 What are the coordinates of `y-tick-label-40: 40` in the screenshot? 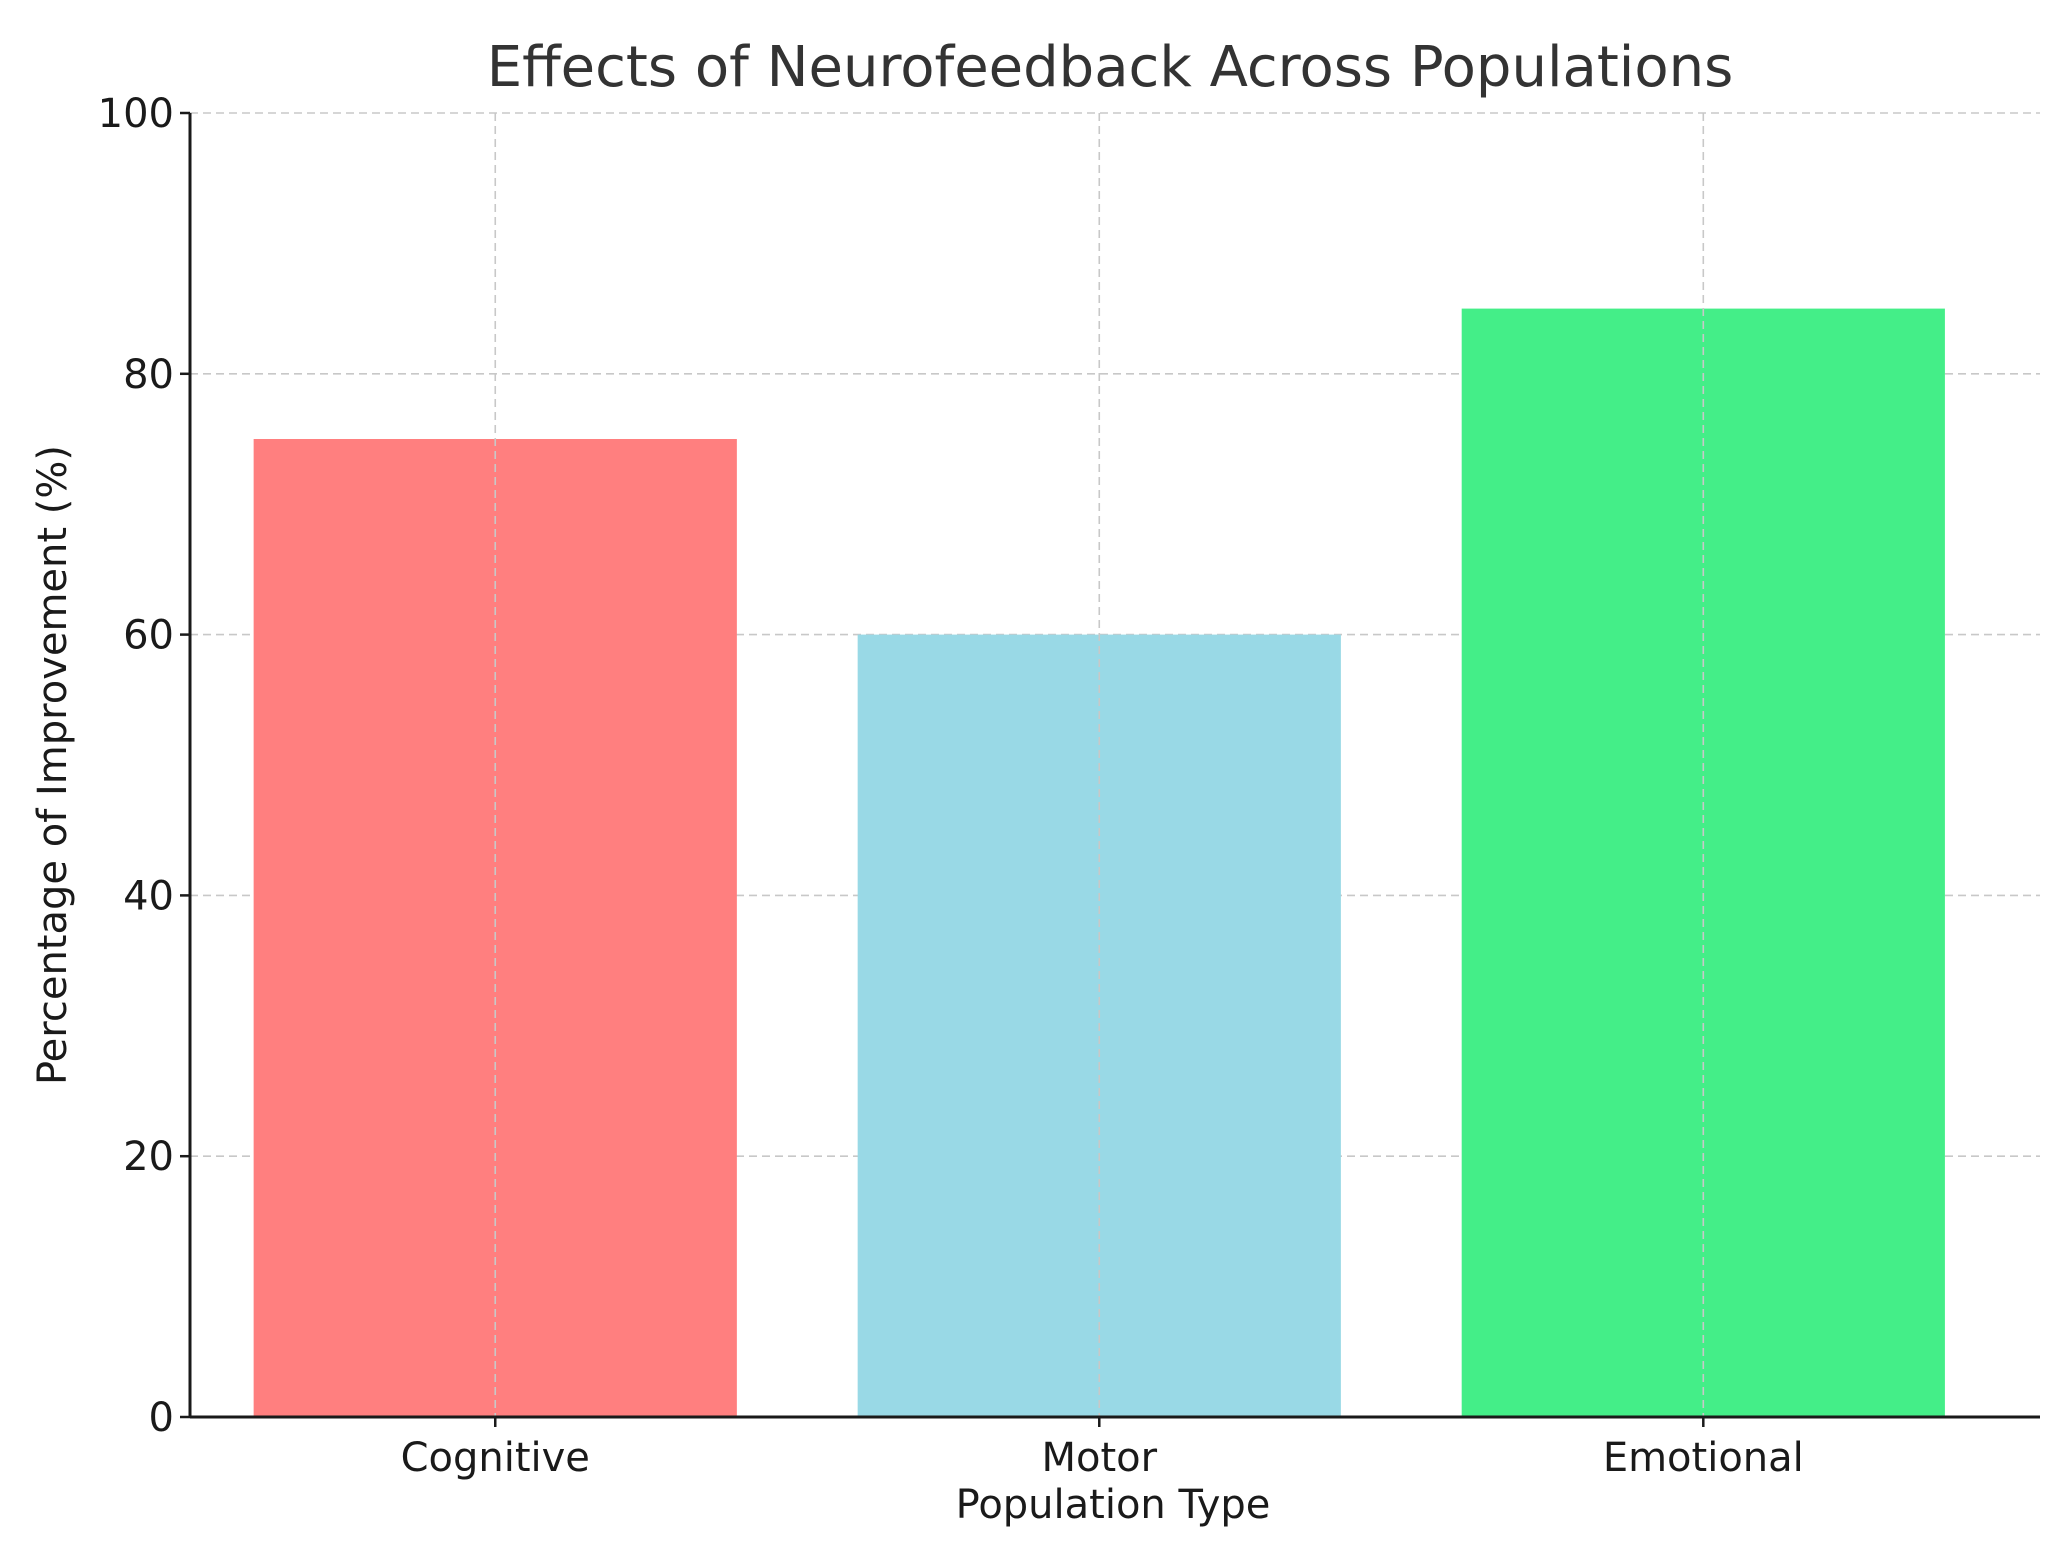 It's located at (148, 896).